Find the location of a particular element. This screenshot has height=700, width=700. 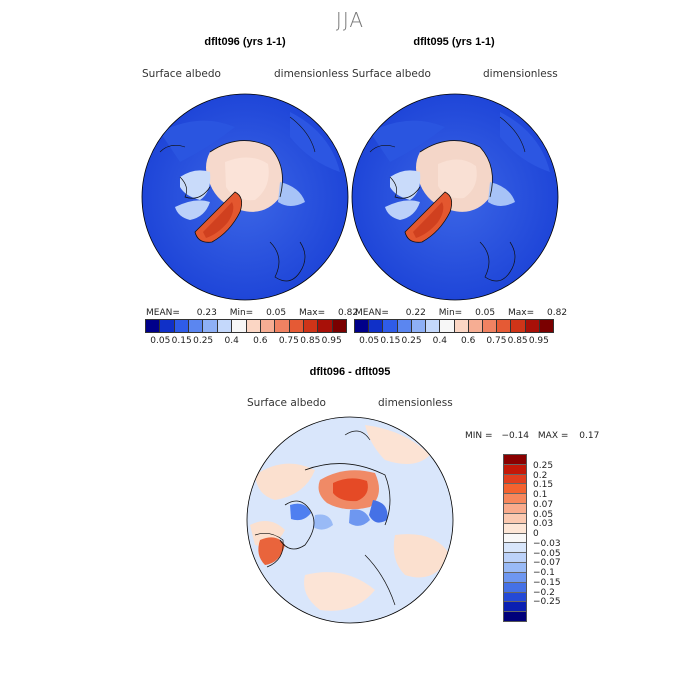

diff-min-label: MIN = is located at coordinates (479, 436).